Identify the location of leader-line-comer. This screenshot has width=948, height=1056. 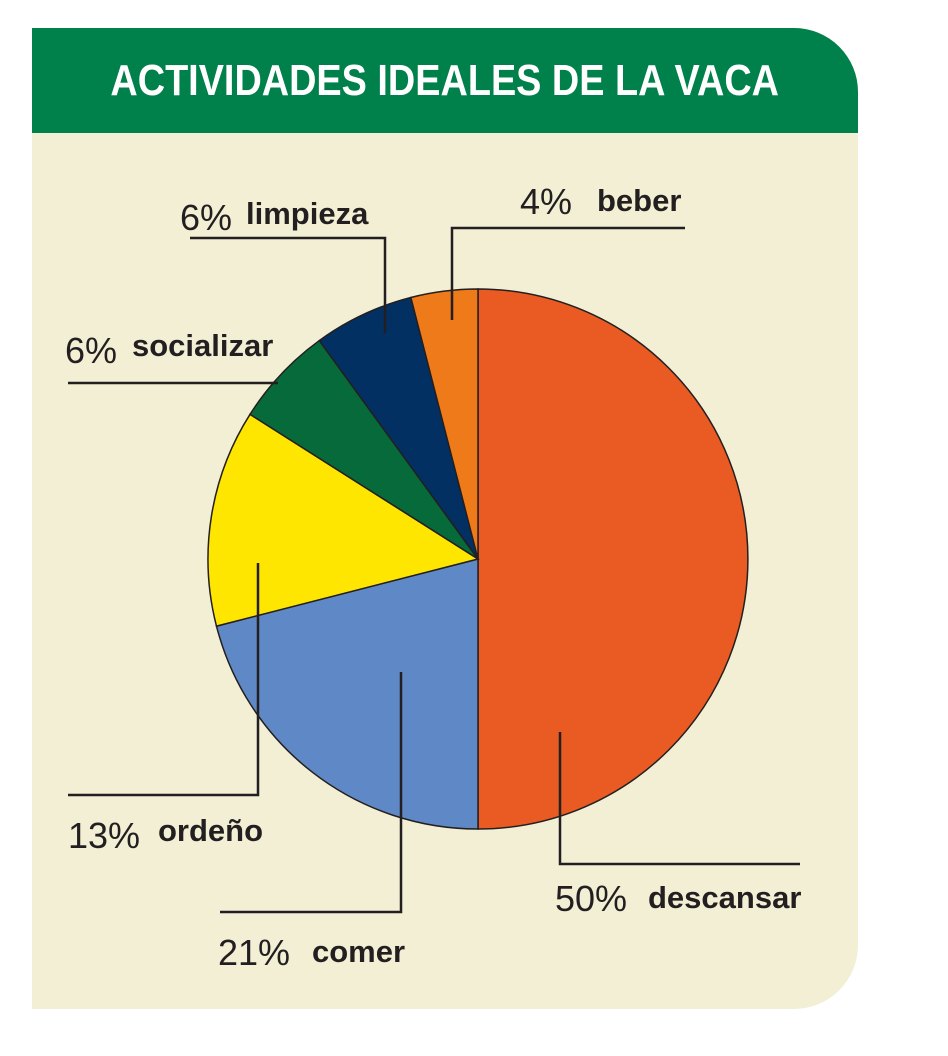
(311, 793).